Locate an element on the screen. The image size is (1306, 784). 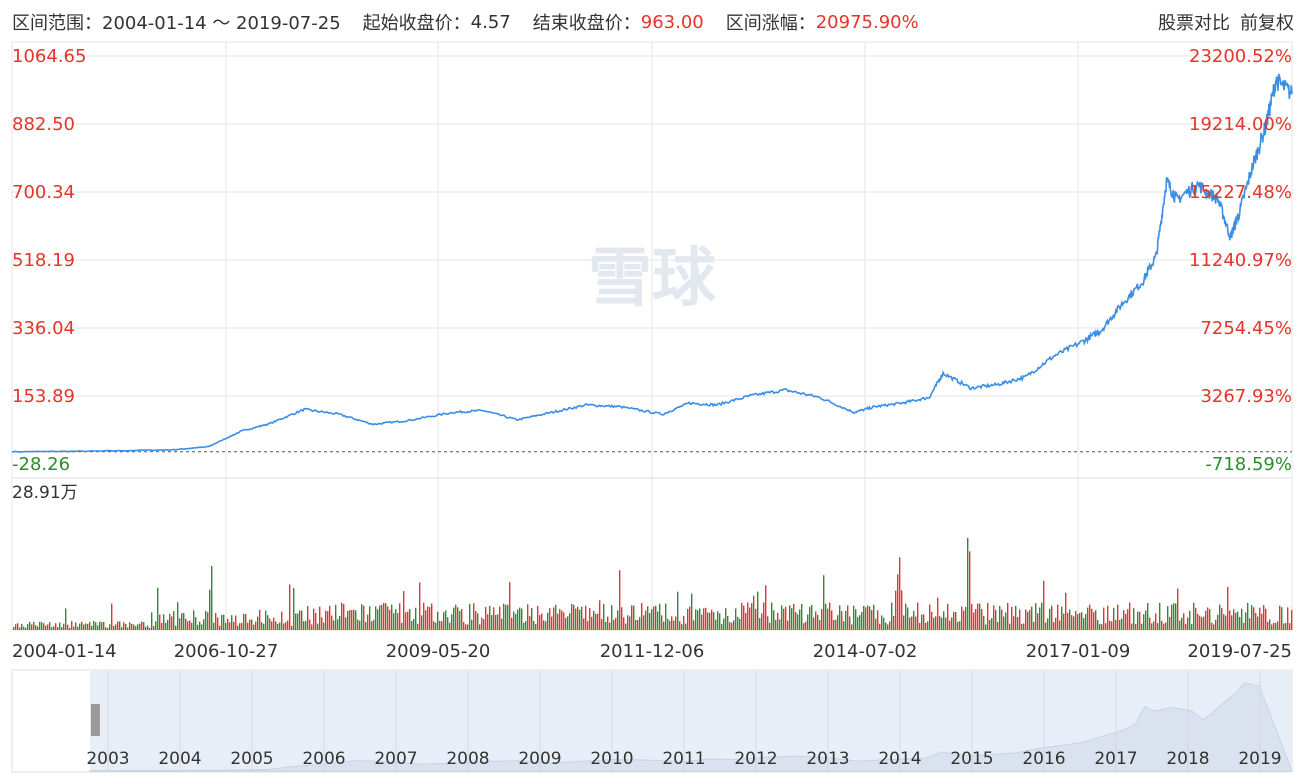
end-price-label: 结束收盘价： is located at coordinates (586, 23).